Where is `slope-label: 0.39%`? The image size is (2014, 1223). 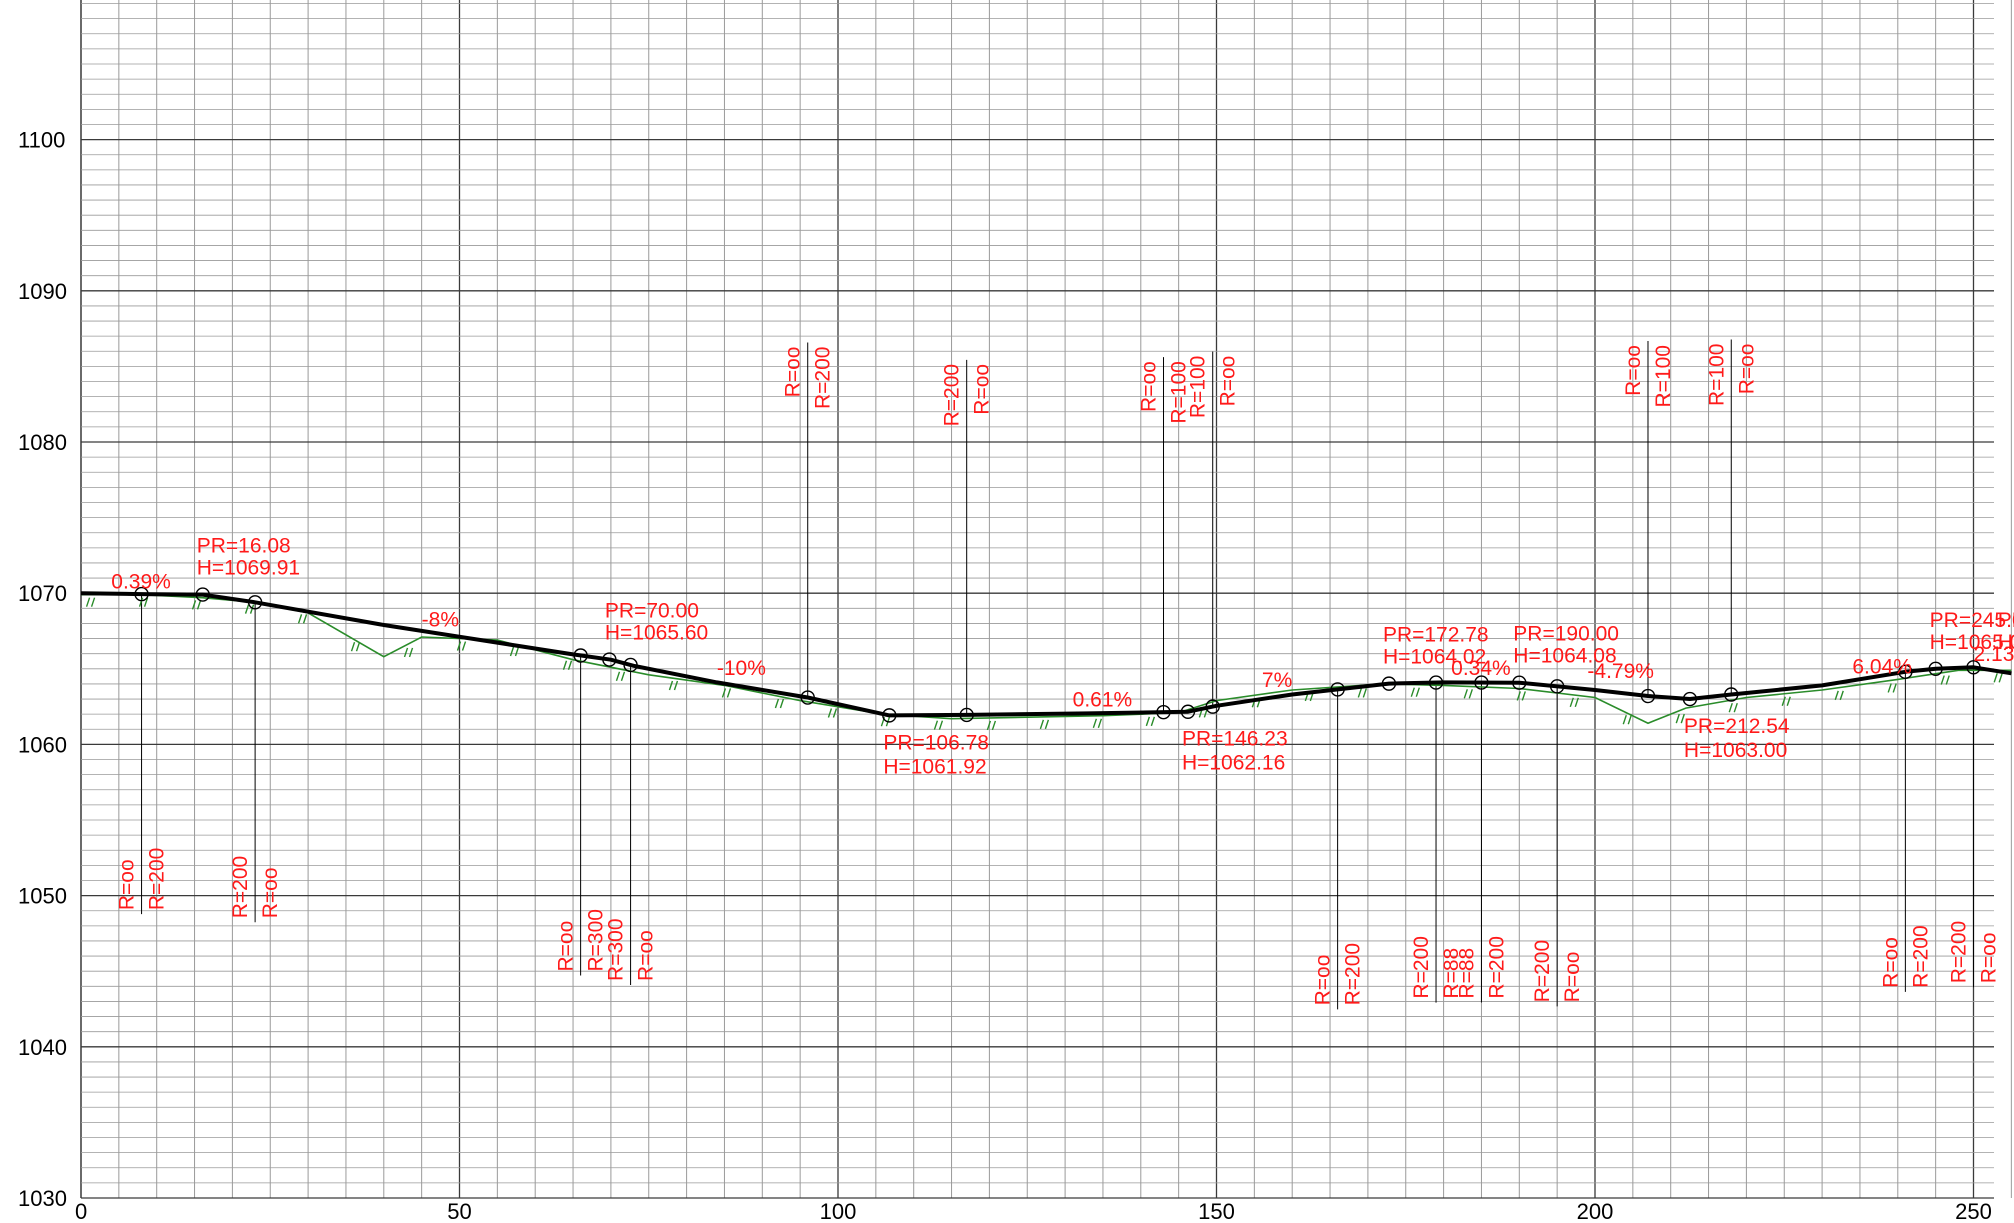 slope-label: 0.39% is located at coordinates (141, 582).